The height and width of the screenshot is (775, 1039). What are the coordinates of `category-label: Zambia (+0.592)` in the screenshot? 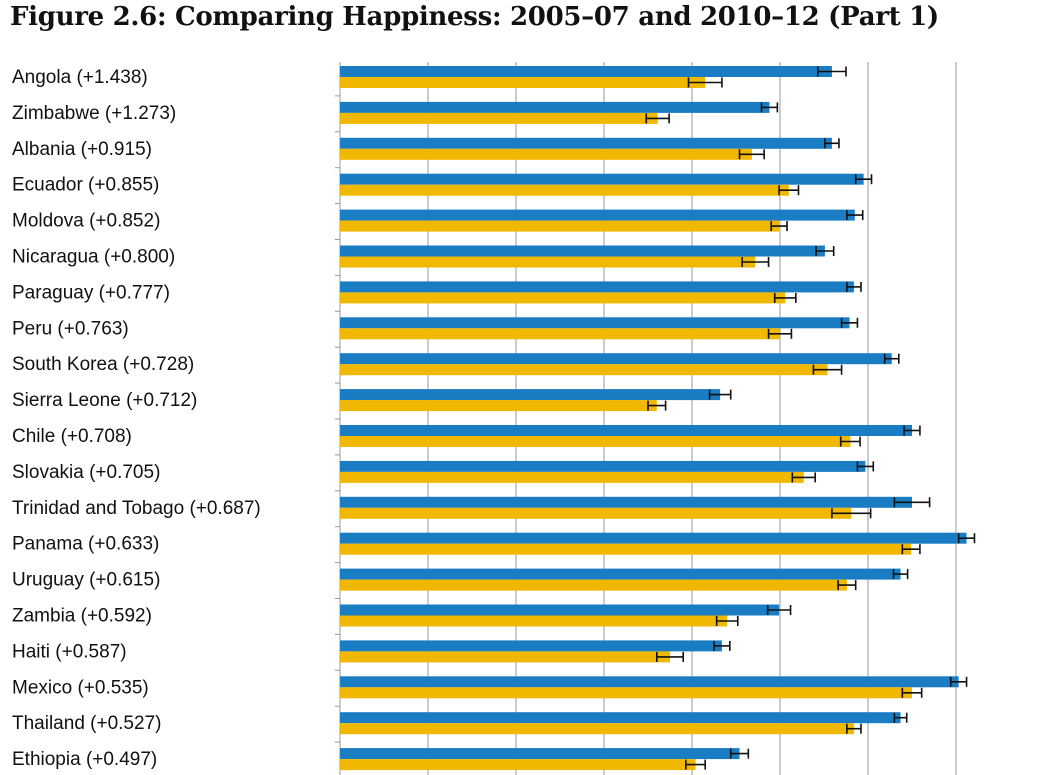 It's located at (82, 616).